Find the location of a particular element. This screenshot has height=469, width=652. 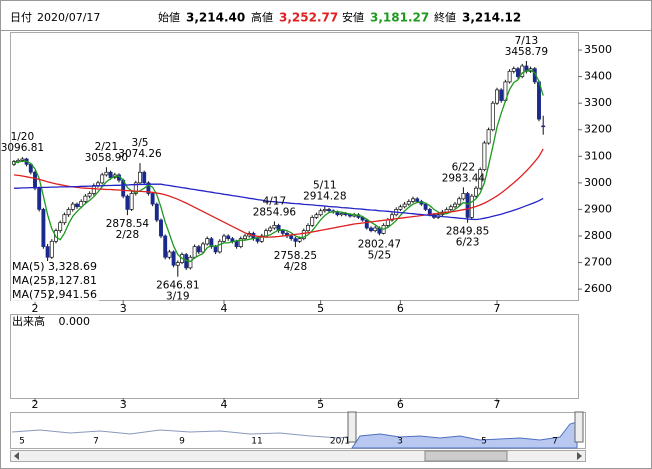

legend-value: 2,941.56 is located at coordinates (72, 294).